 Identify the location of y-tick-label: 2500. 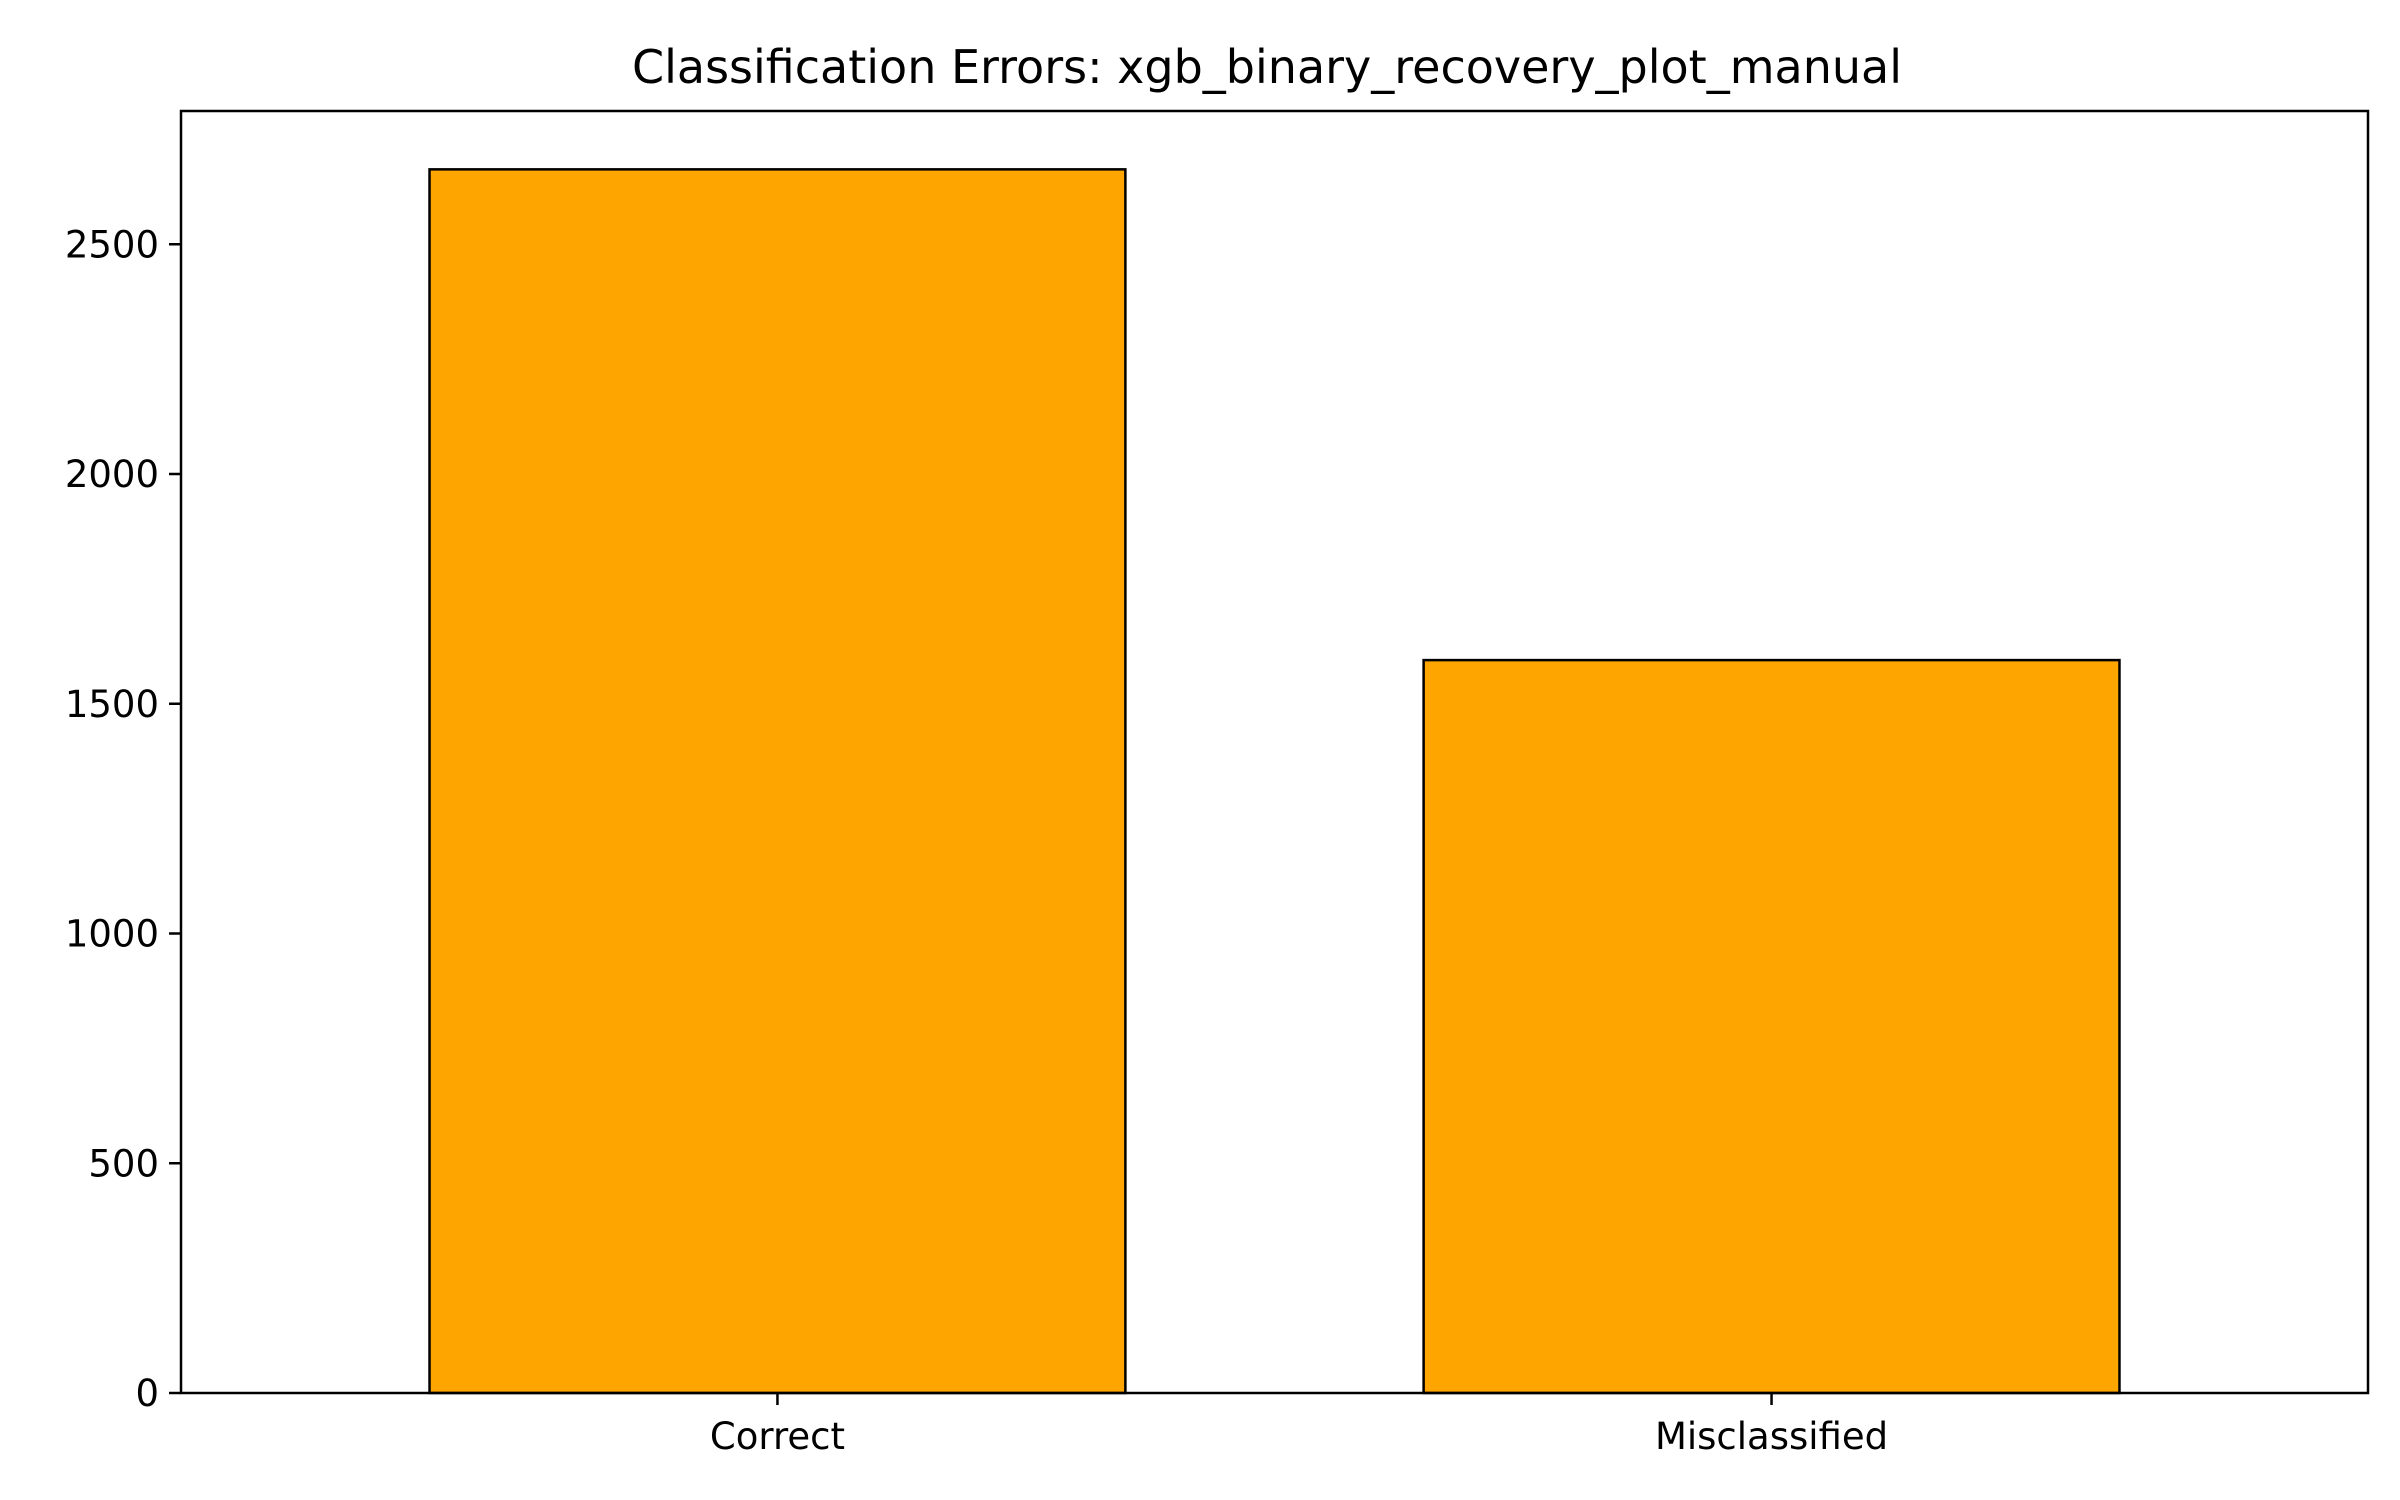
(112, 244).